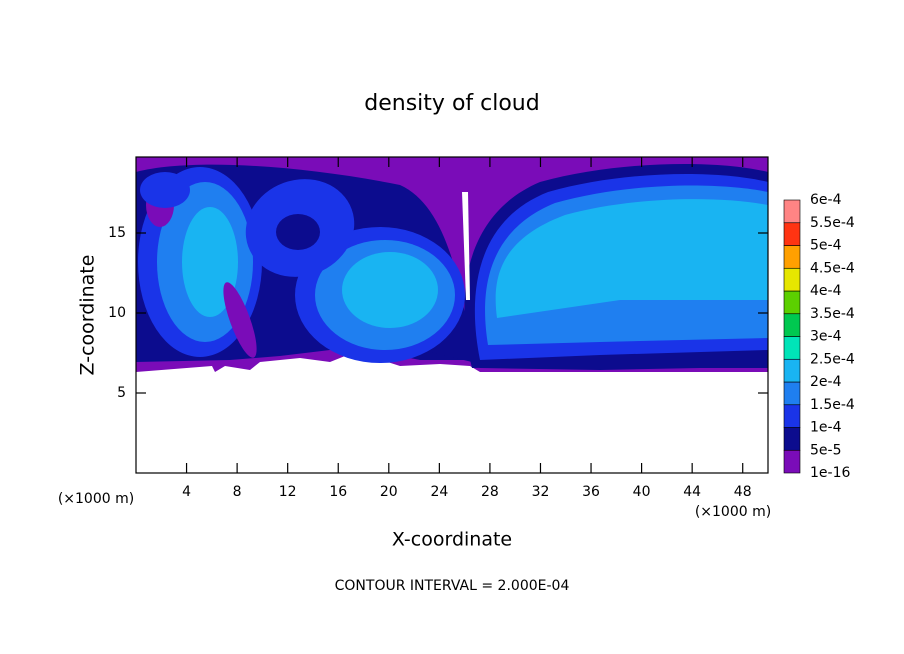 The width and height of the screenshot is (904, 654). I want to click on colorbar-label: 2.5e-4, so click(832, 359).